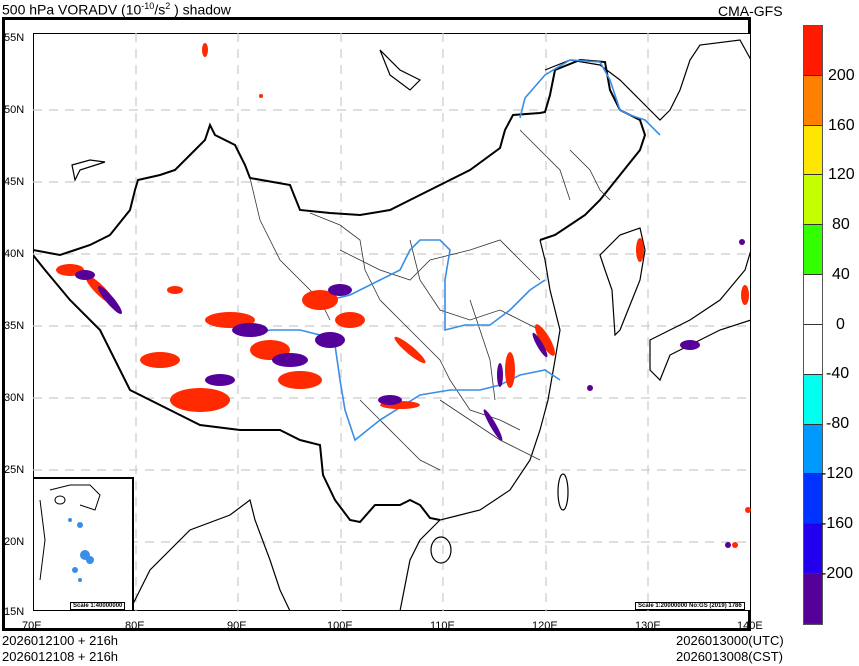 The image size is (859, 666). Describe the element at coordinates (14, 38) in the screenshot. I see `lat-label: 55N` at that location.